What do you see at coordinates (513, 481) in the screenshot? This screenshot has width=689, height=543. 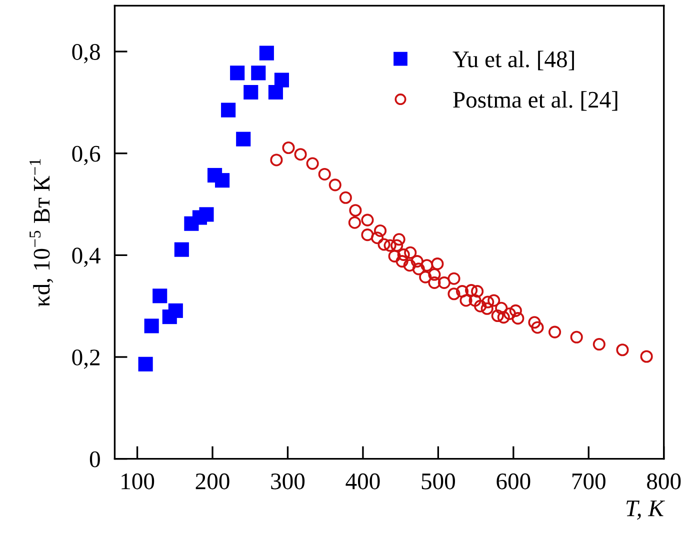 I see `x-tick-label: 600` at bounding box center [513, 481].